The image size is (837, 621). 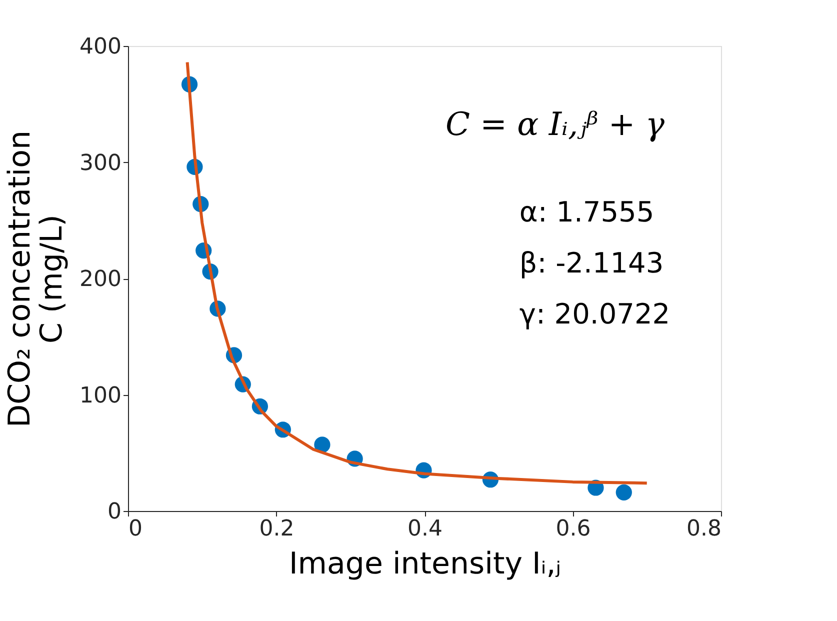 I want to click on x-tick-label: 0.4, so click(x=425, y=529).